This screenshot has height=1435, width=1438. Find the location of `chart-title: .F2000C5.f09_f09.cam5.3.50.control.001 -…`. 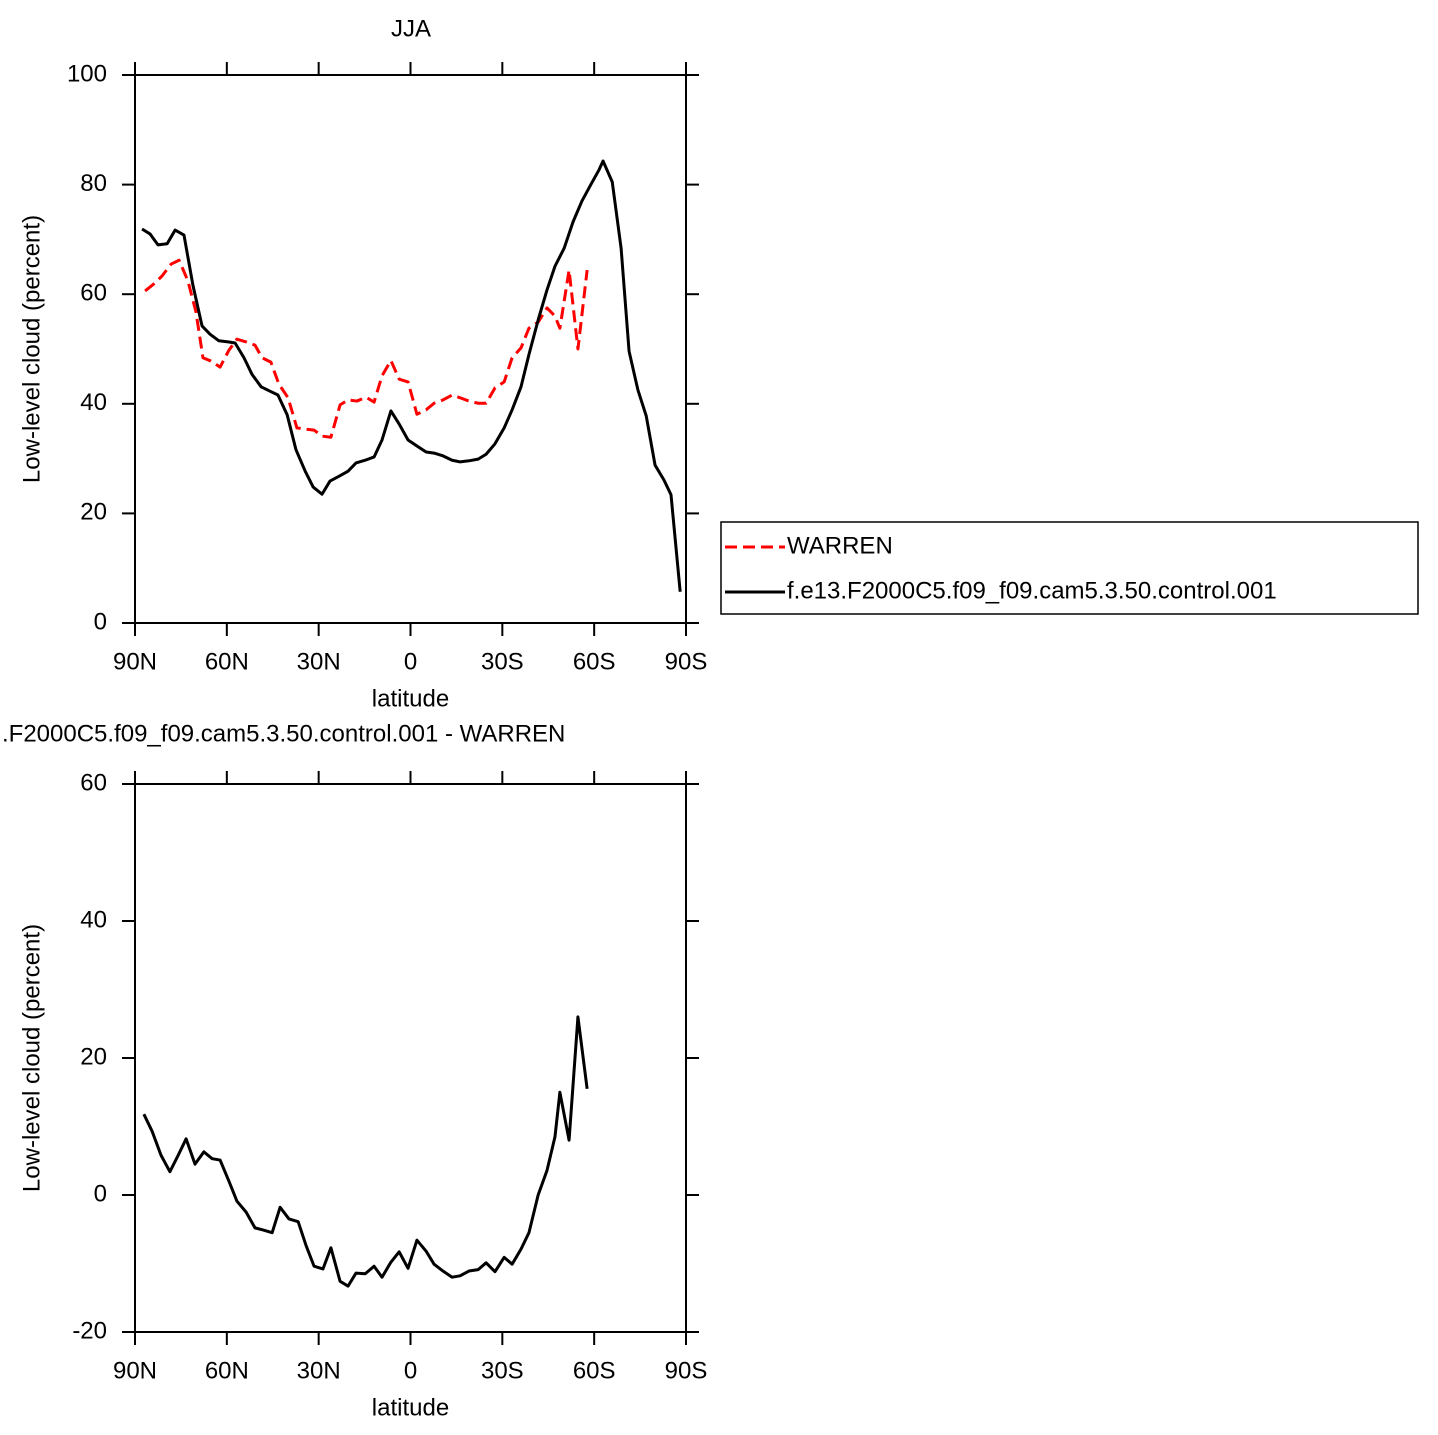

chart-title: .F2000C5.f09_f09.cam5.3.50.control.001 -… is located at coordinates (283, 733).